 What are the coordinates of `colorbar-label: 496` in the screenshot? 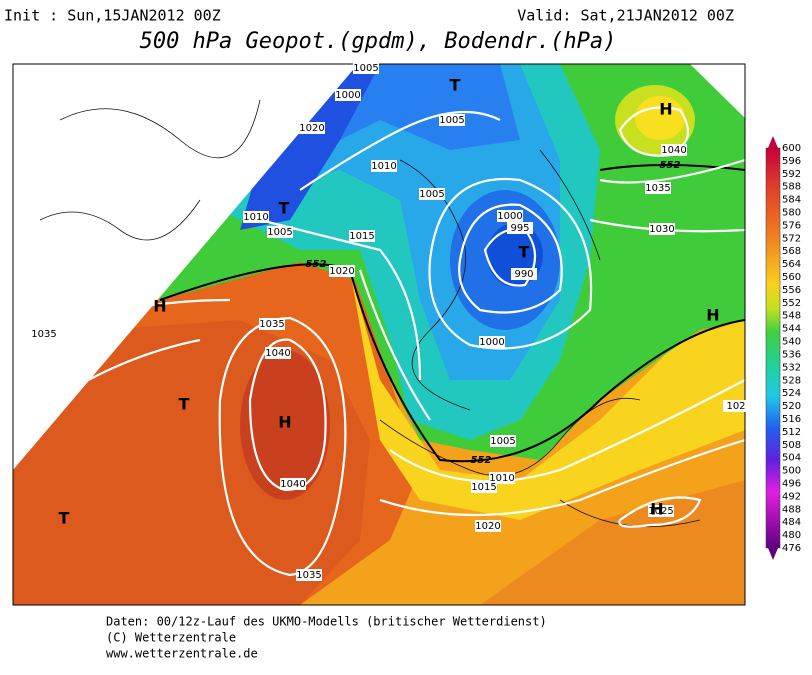 It's located at (791, 483).